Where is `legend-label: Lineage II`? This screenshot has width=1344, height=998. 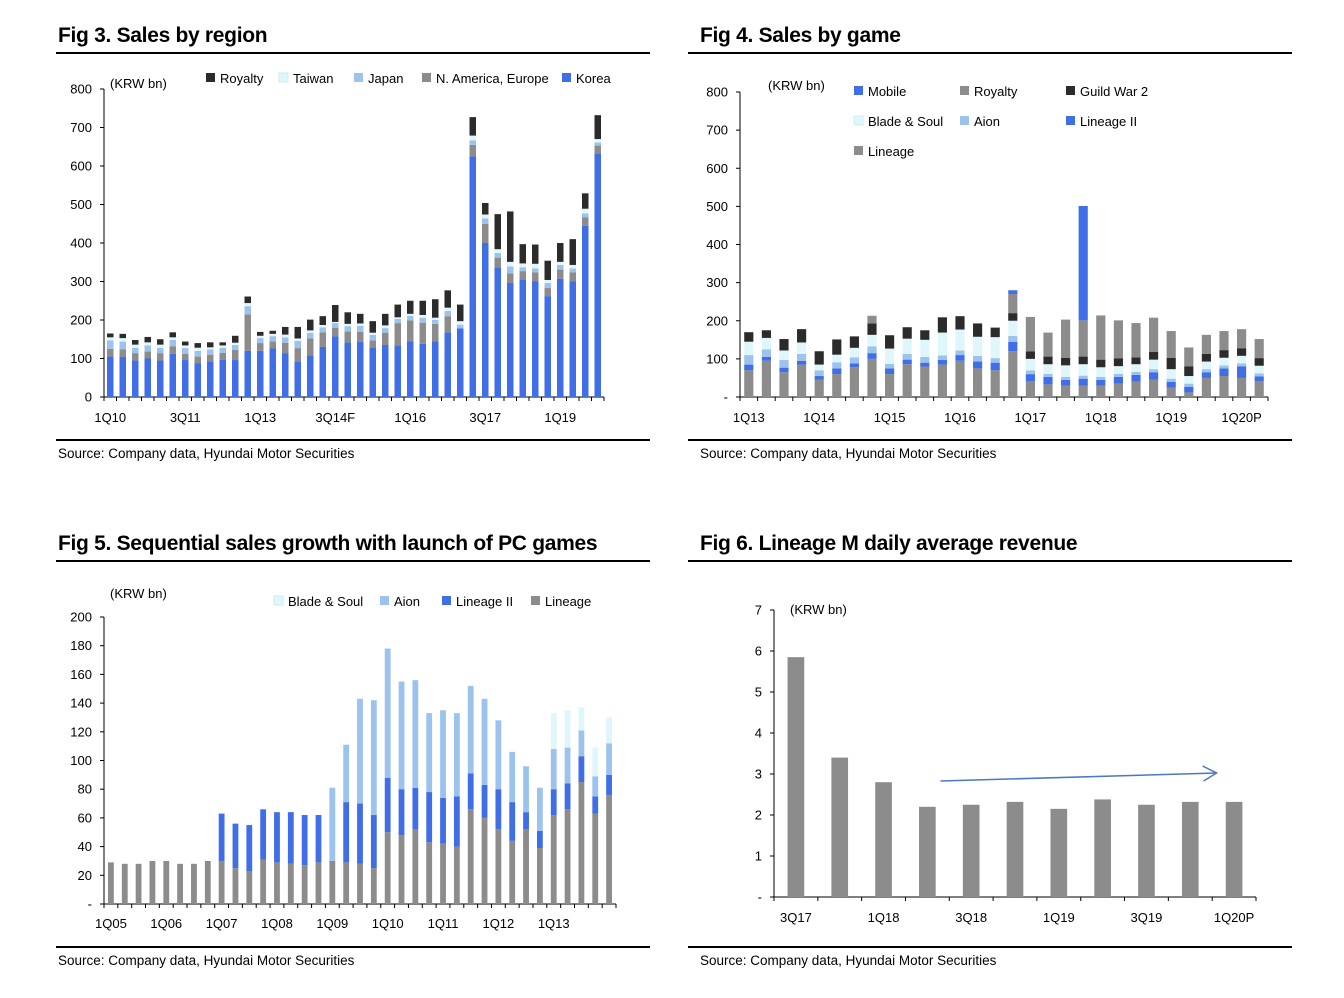
legend-label: Lineage II is located at coordinates (1108, 121).